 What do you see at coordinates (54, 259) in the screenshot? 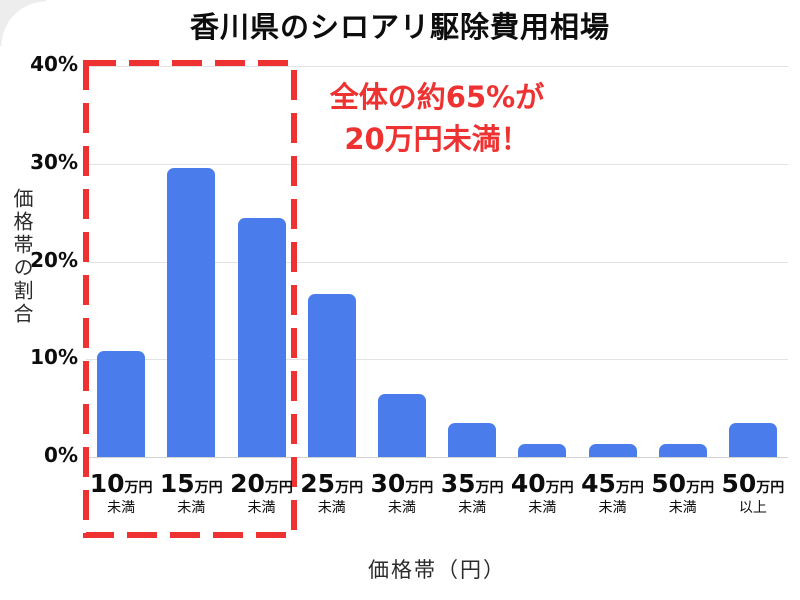
I see `y-tick-label: 20%` at bounding box center [54, 259].